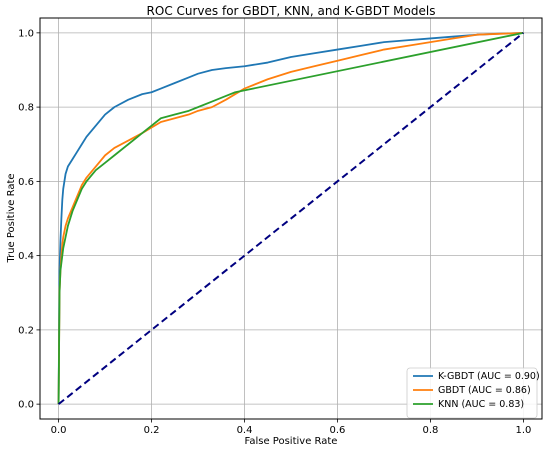 This screenshot has width=550, height=452. I want to click on x-tick-label: 0.8, so click(430, 430).